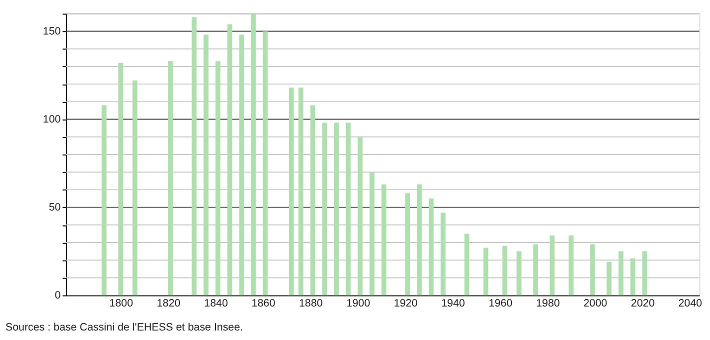 The height and width of the screenshot is (340, 710). What do you see at coordinates (216, 303) in the screenshot?
I see `x-tick-label: 1840` at bounding box center [216, 303].